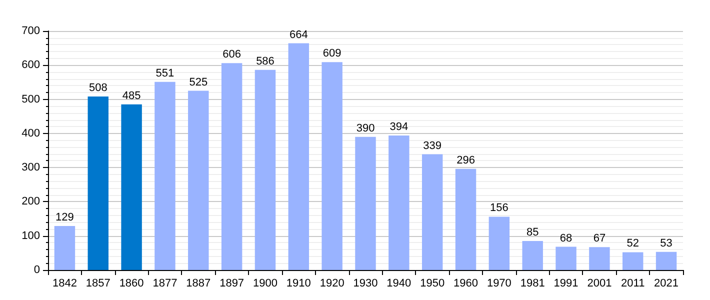  What do you see at coordinates (131, 96) in the screenshot?
I see `data-label: 485` at bounding box center [131, 96].